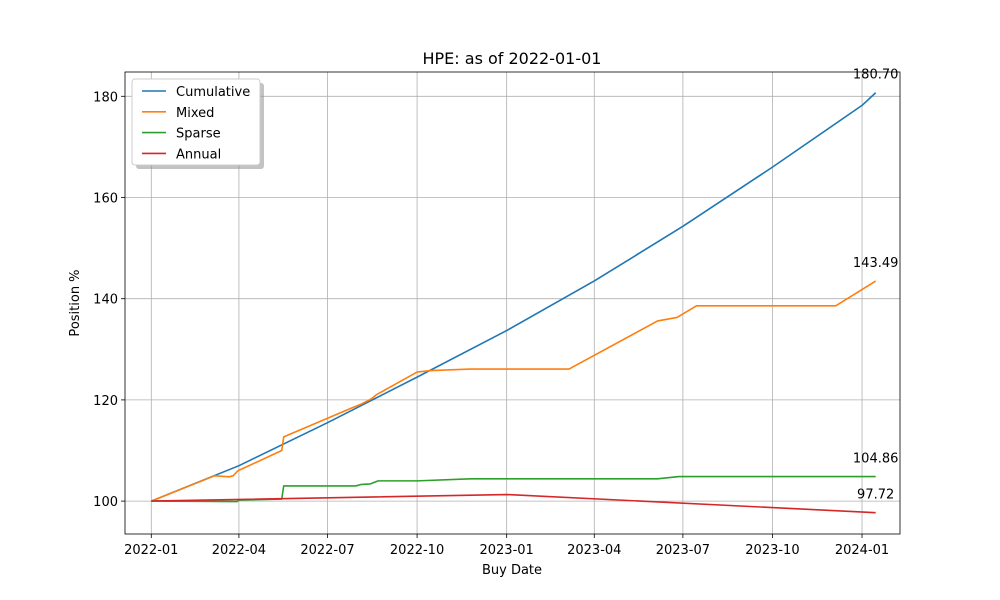 The height and width of the screenshot is (600, 1000). I want to click on x-tick-label: 2023-07, so click(683, 550).